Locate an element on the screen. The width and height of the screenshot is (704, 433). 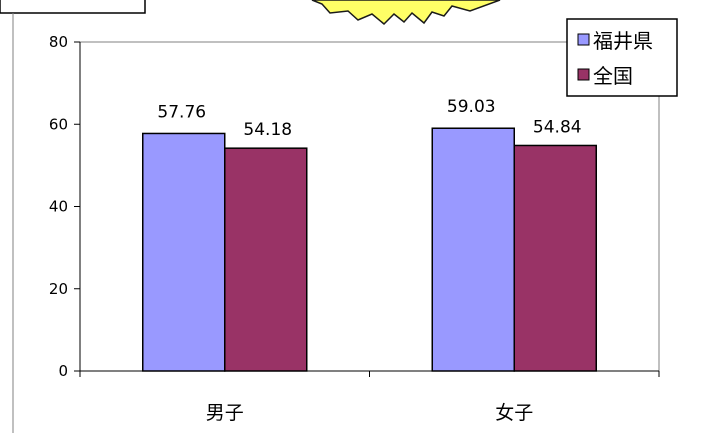
x-category-label: 男子 is located at coordinates (225, 413).